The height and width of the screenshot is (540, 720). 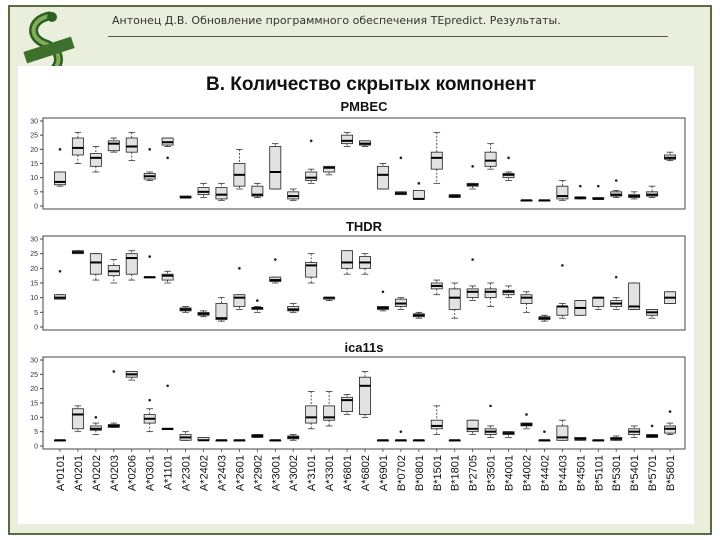 I want to click on x-tick-label: A*6802, so click(x=366, y=473).